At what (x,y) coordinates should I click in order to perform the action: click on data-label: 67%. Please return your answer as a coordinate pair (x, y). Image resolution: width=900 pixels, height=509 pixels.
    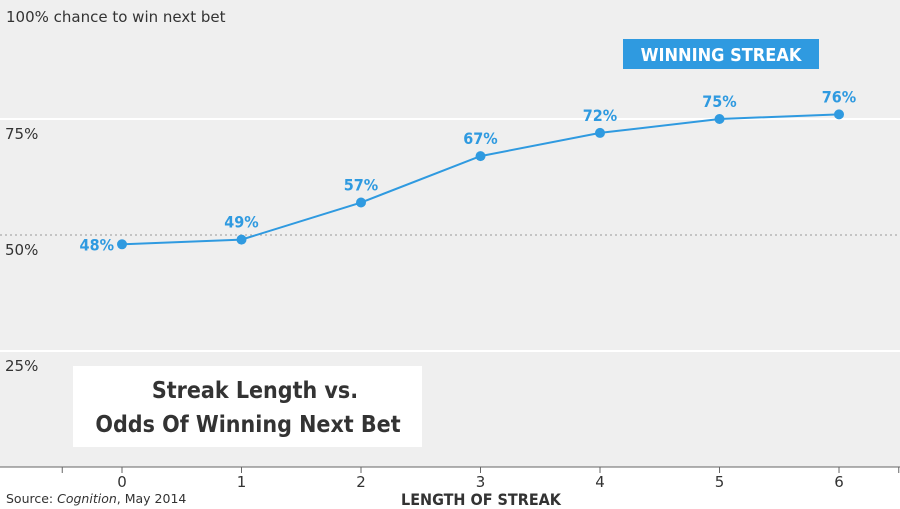
    Looking at the image, I should click on (480, 138).